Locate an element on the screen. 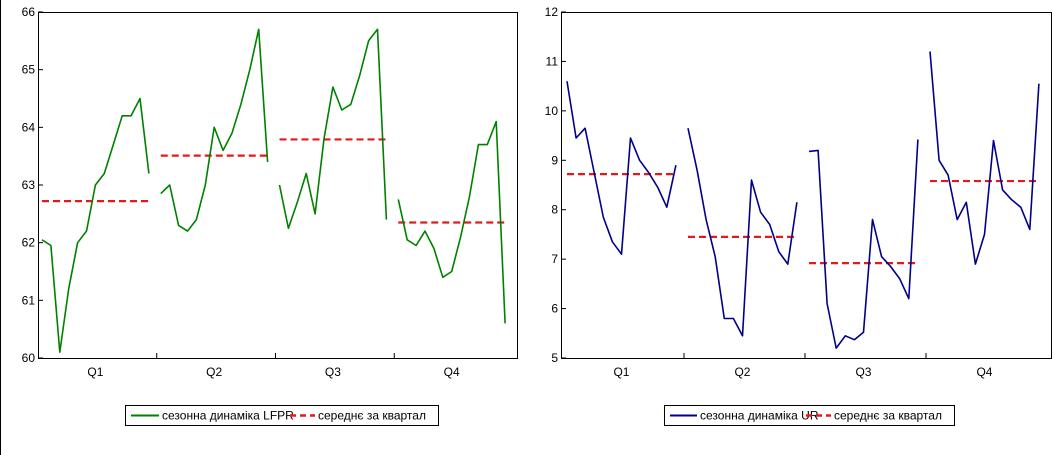 This screenshot has height=455, width=1052. ur-y-axis: 5 6 7 8 9 10 11 12 is located at coordinates (555, 185).